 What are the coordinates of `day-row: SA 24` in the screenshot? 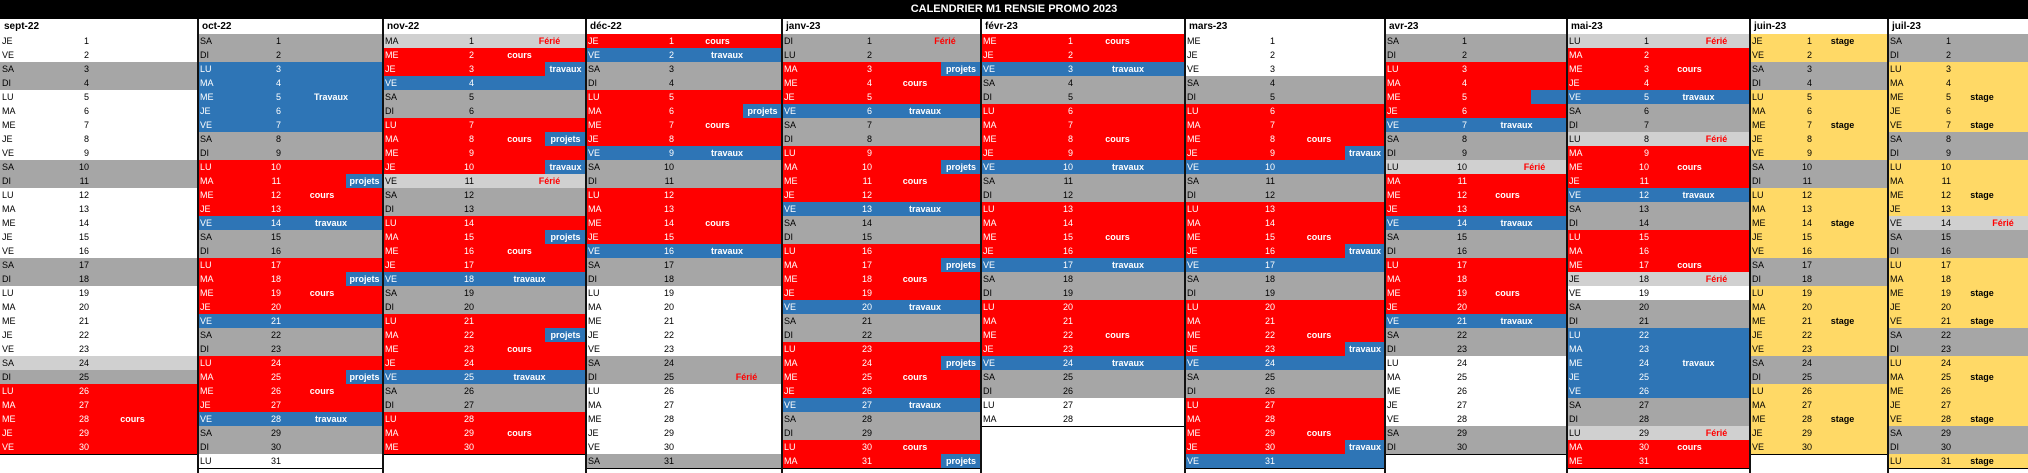 It's located at (1819, 363).